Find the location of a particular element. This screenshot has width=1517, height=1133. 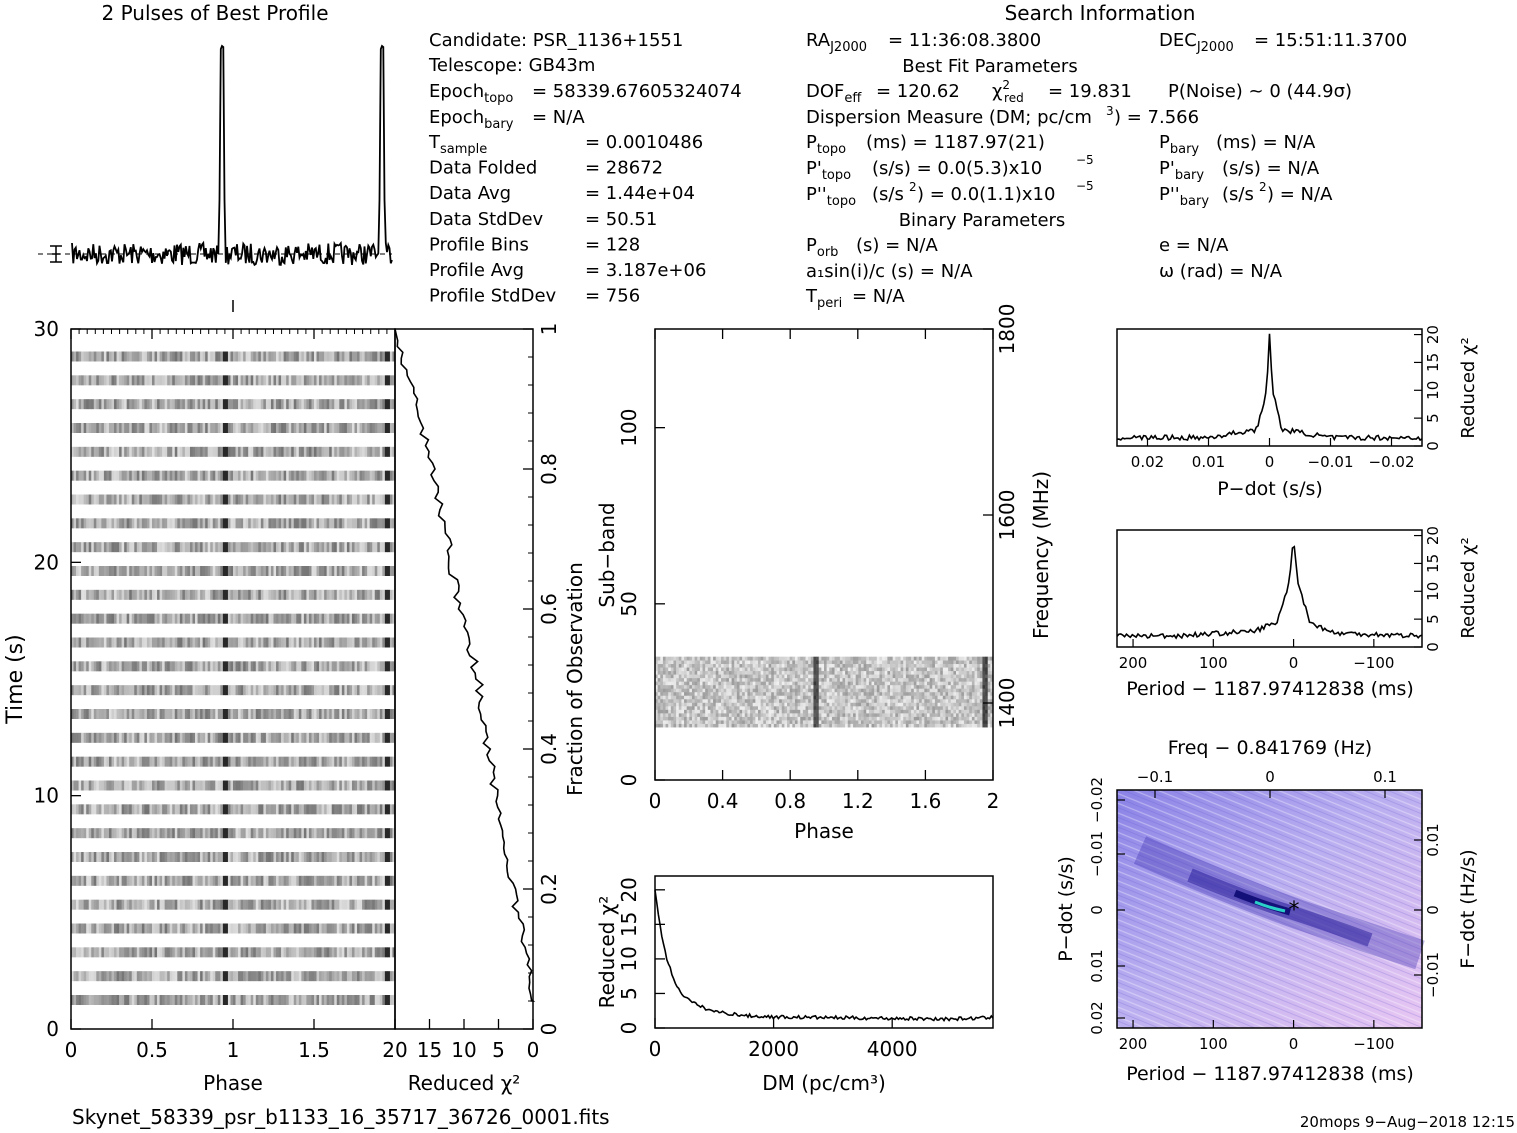

dm-exponent: 3 is located at coordinates (1110, 111).